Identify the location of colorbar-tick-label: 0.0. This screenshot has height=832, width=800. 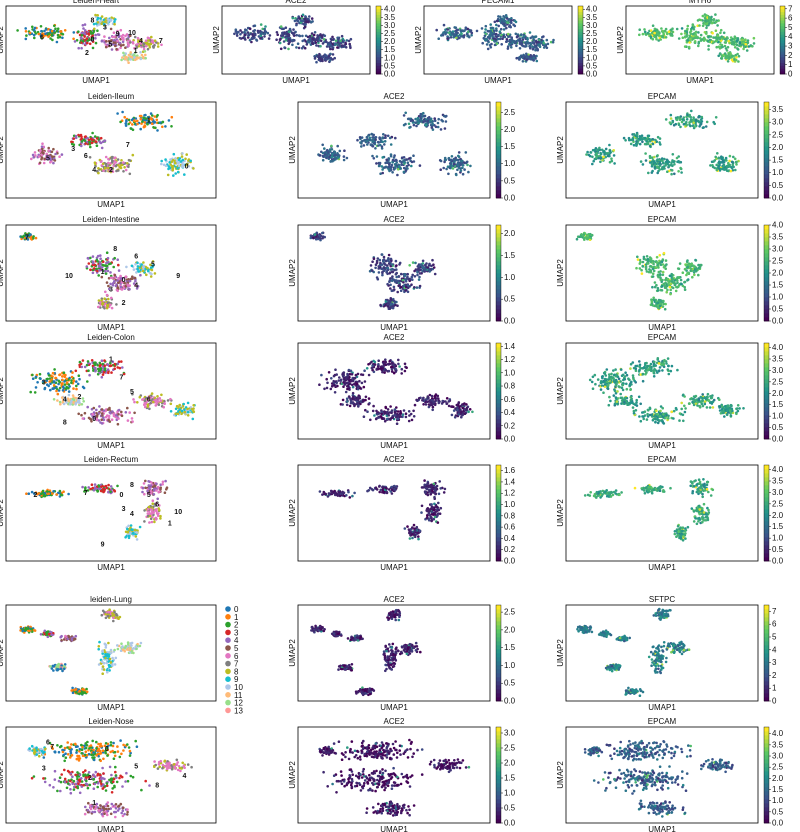
(592, 74).